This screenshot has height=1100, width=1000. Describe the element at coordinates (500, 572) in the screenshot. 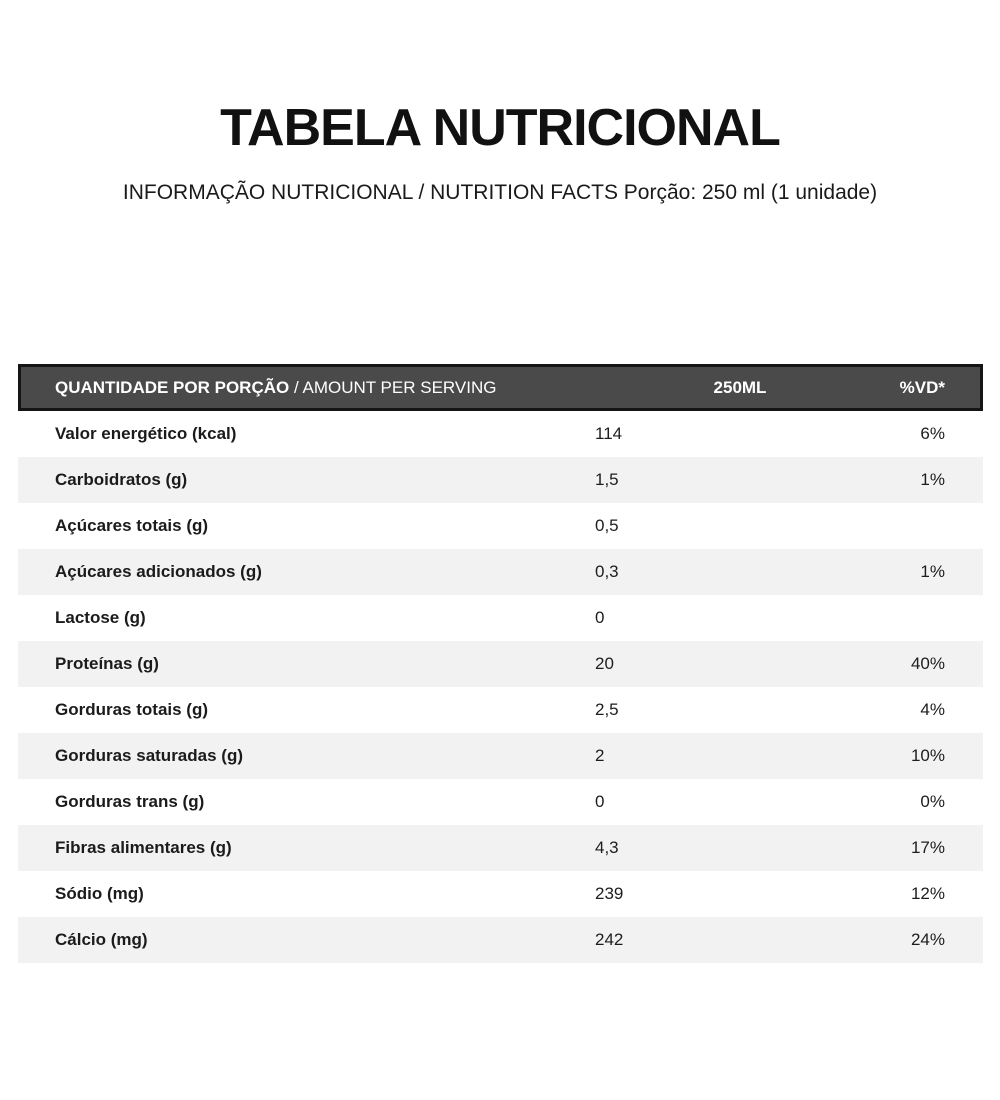

I see `table-row-added-sugars: Açúcares adicionados (g) 0,3 1%` at that location.